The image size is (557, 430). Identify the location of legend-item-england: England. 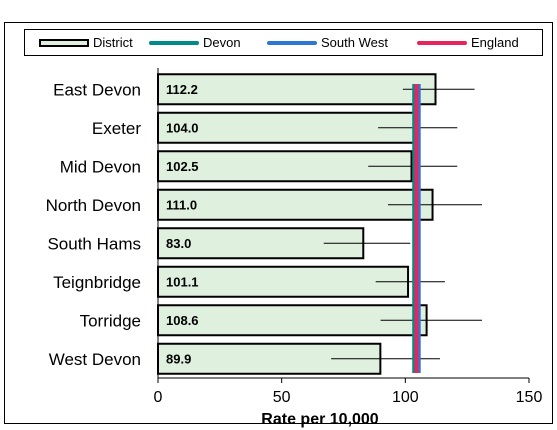
(468, 42).